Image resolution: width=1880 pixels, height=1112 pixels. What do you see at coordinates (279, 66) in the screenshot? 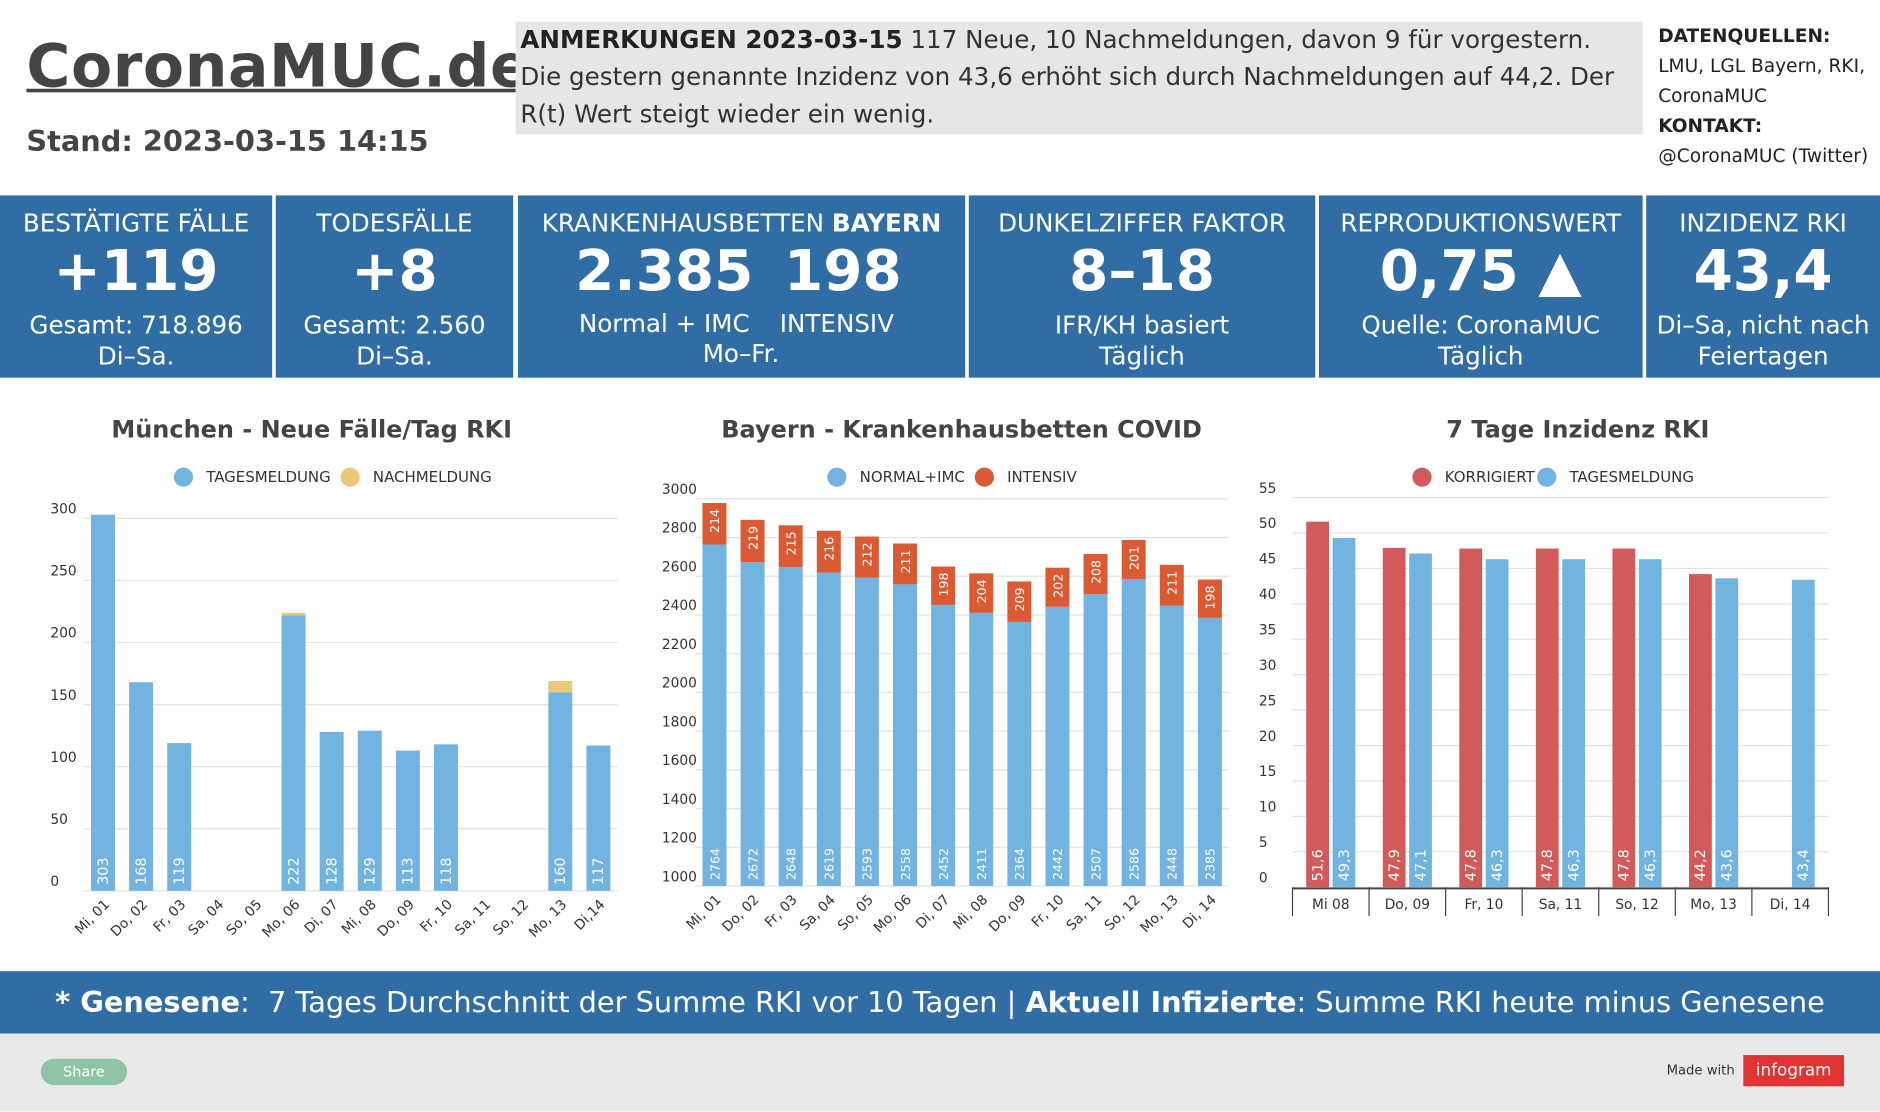
I see `site-title: CoronaMUC.de` at bounding box center [279, 66].